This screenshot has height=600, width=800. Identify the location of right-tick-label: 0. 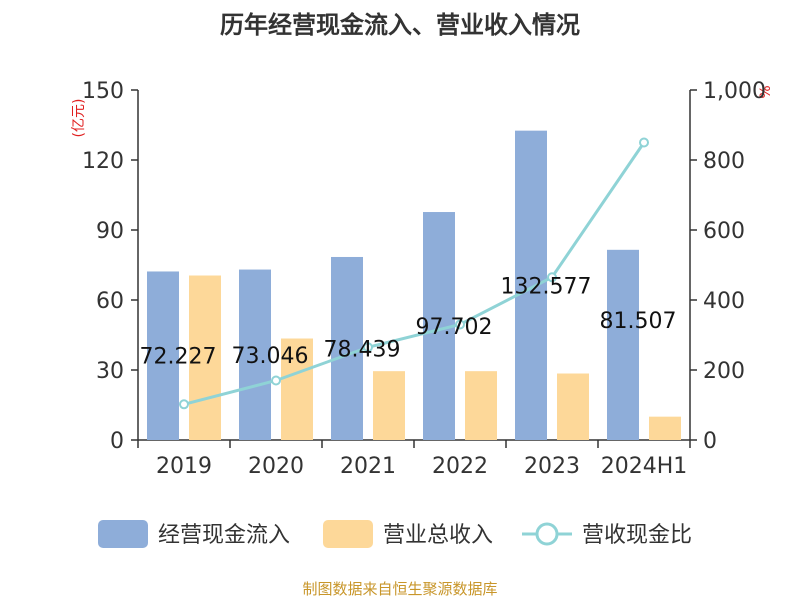
(710, 441).